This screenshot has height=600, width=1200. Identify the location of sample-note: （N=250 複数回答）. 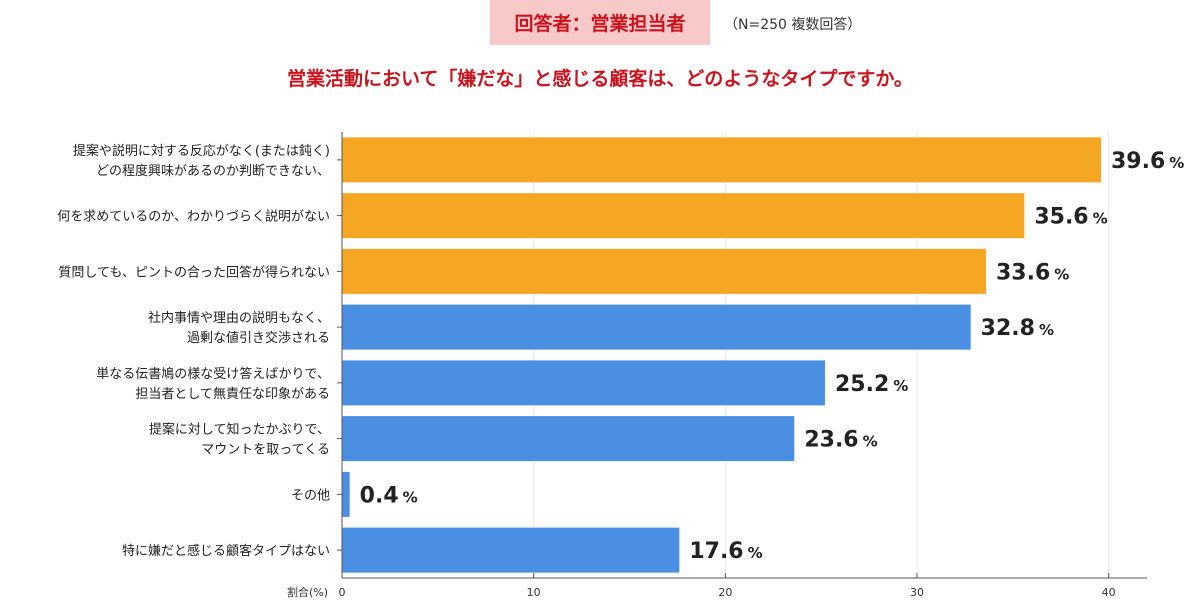
(793, 25).